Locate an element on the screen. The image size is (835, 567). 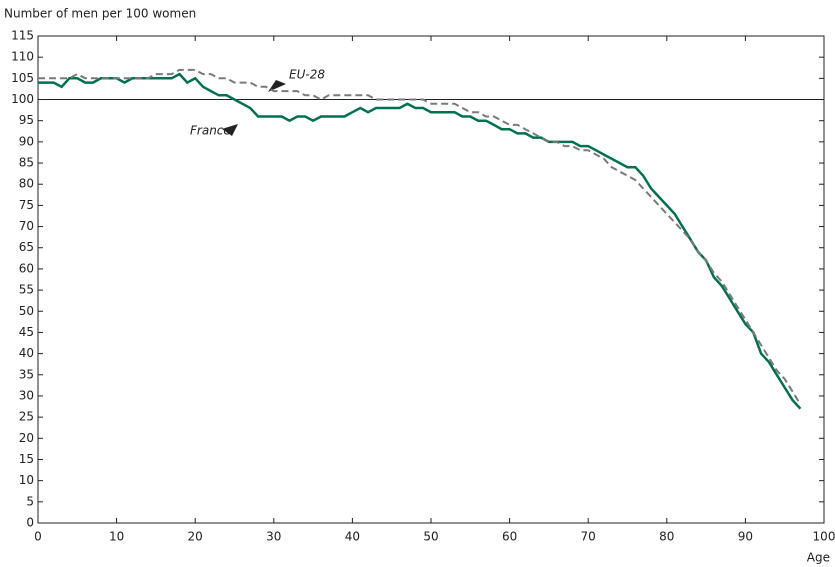
y-tick-label: 35 is located at coordinates (26, 374).